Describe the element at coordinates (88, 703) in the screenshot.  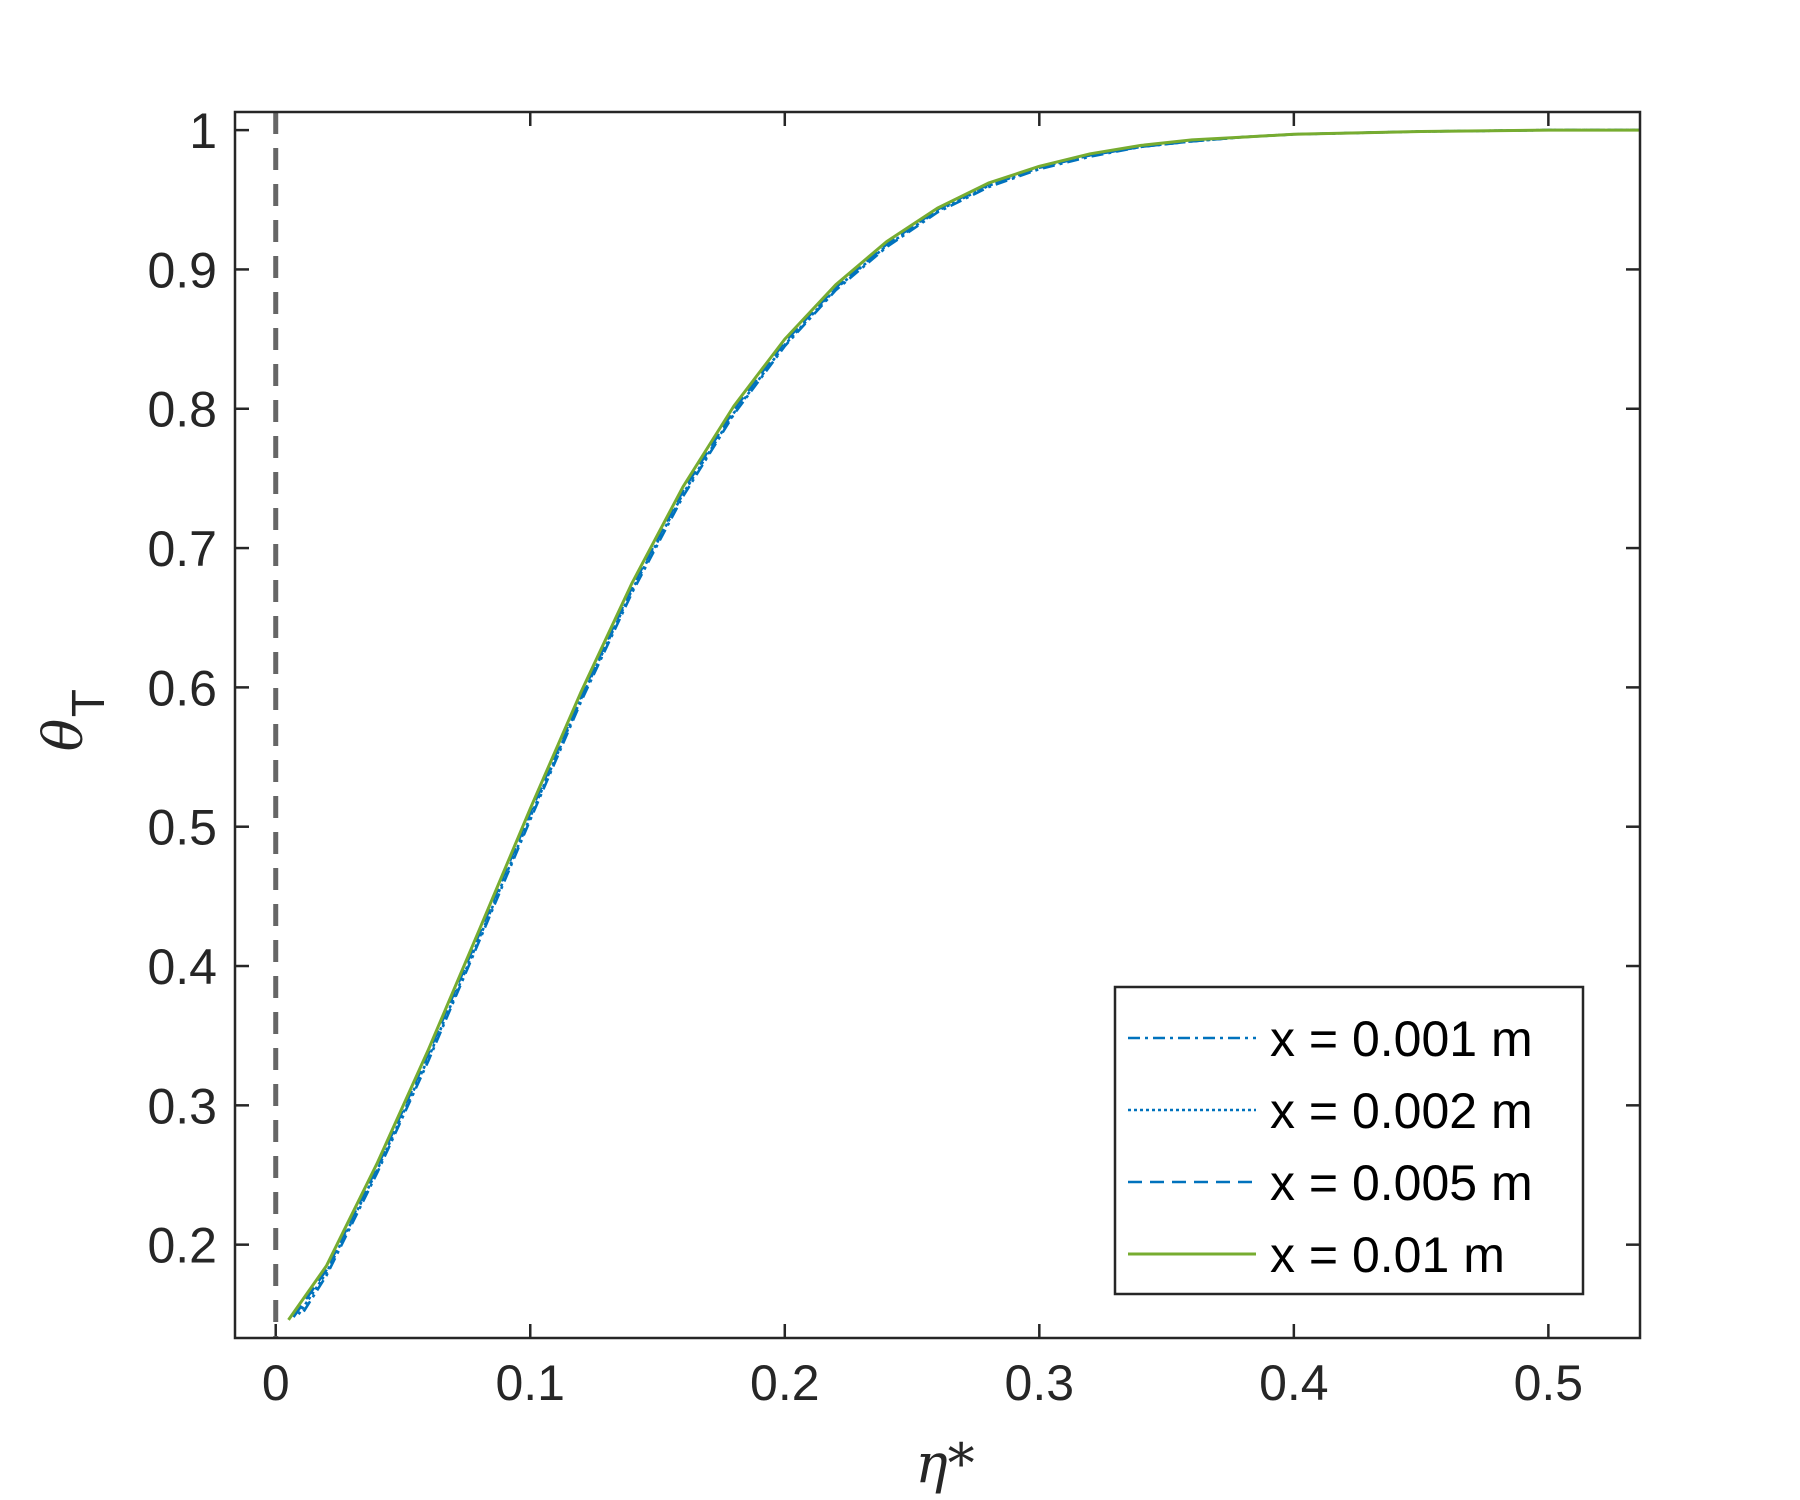
I see `y-axis-label-subscript: T` at that location.